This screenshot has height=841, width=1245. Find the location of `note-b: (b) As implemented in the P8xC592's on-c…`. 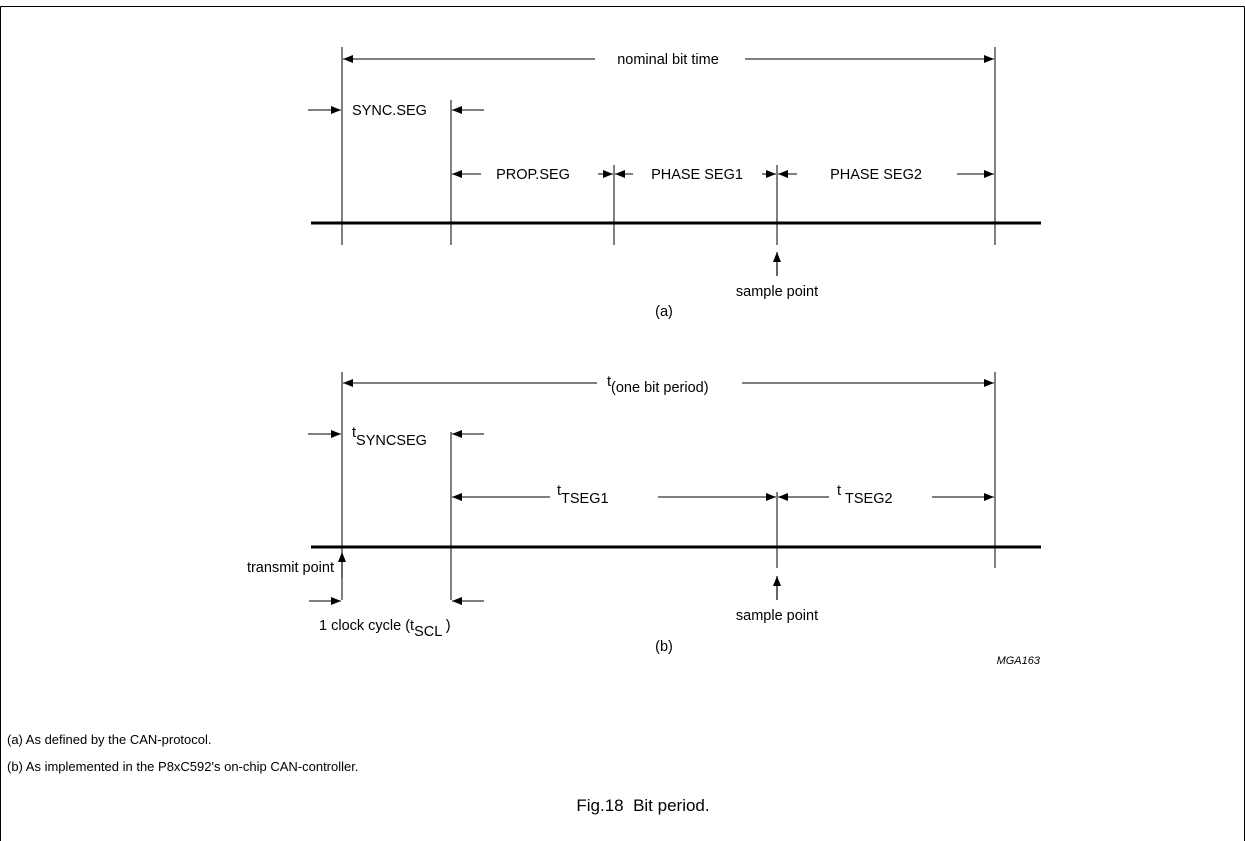

note-b: (b) As implemented in the P8xC592's on-c… is located at coordinates (182, 766).